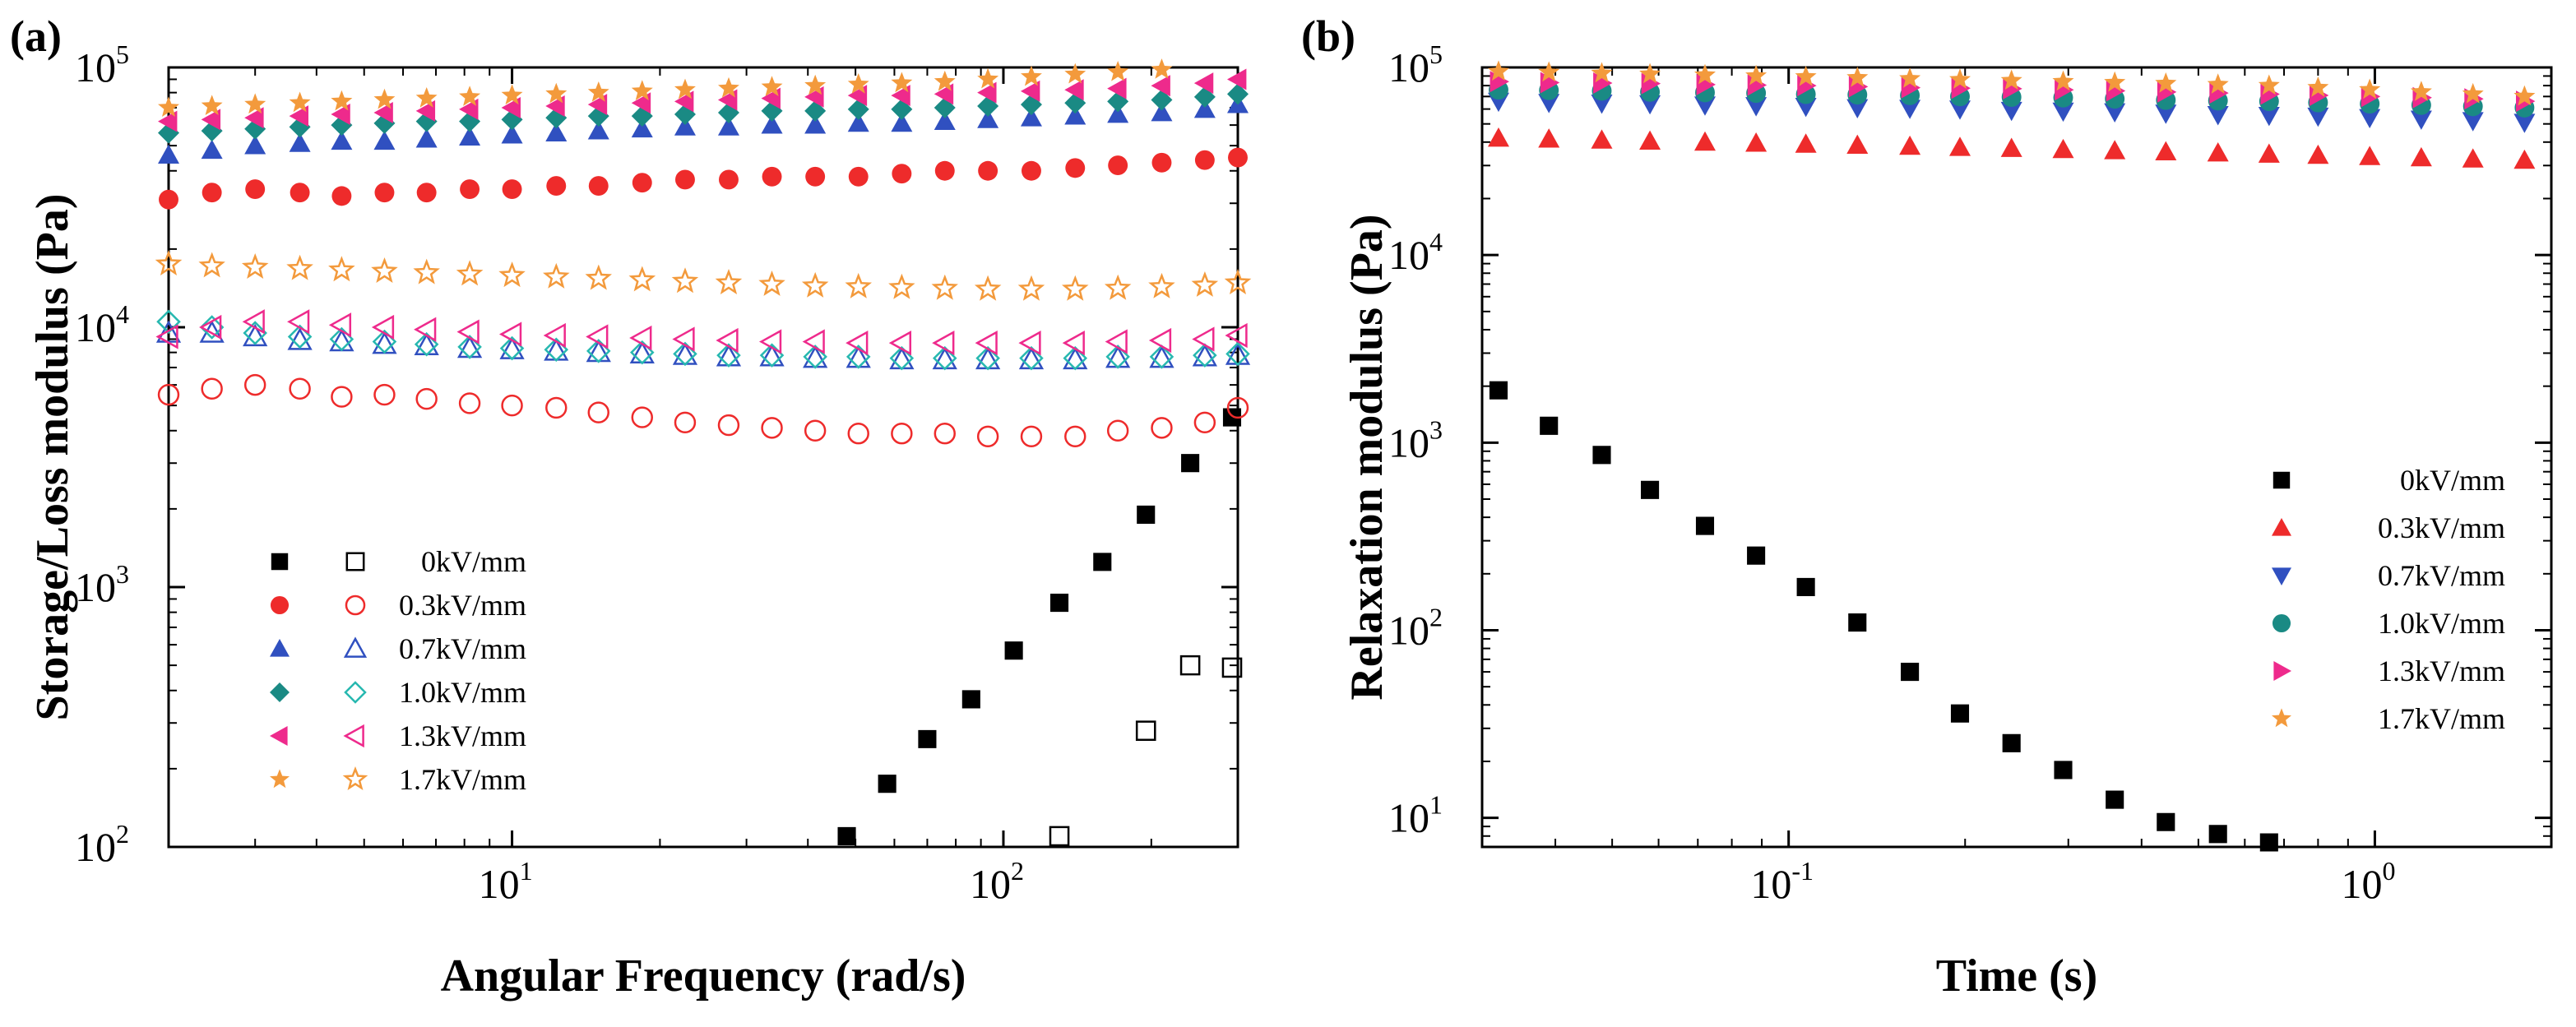 The width and height of the screenshot is (2576, 1027). Describe the element at coordinates (2442, 575) in the screenshot. I see `legend-label: 0.7kV/mm` at that location.